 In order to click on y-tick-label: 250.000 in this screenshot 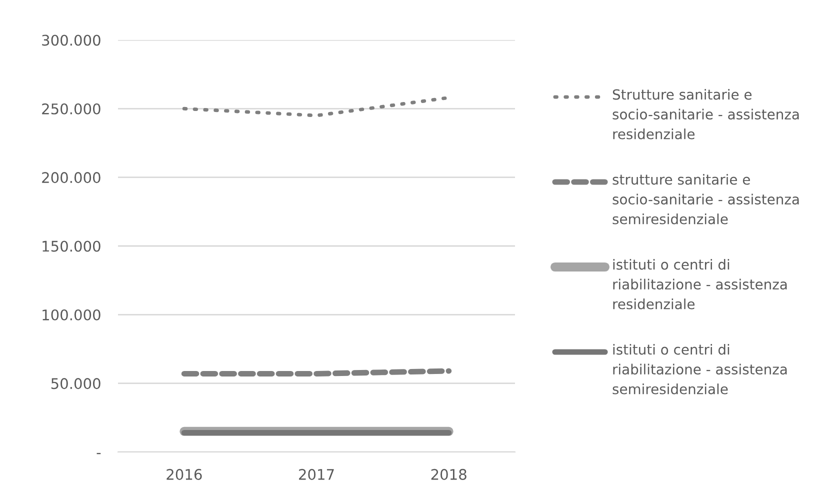, I will do `click(71, 108)`.